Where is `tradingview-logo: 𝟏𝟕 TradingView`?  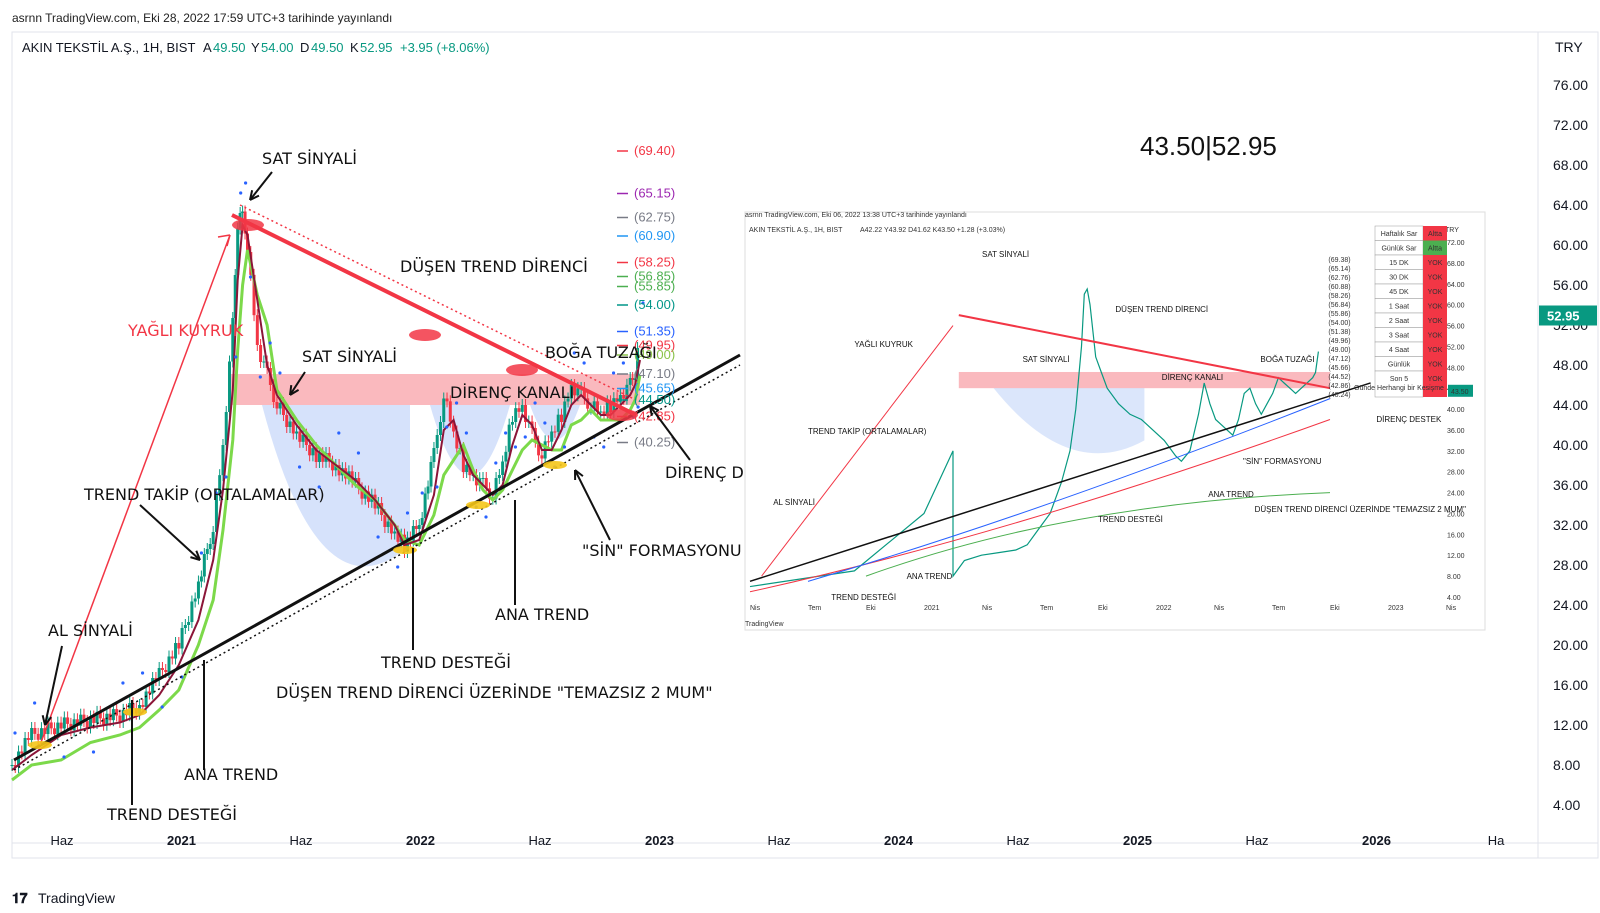
tradingview-logo: 𝟏𝟕 TradingView is located at coordinates (64, 898).